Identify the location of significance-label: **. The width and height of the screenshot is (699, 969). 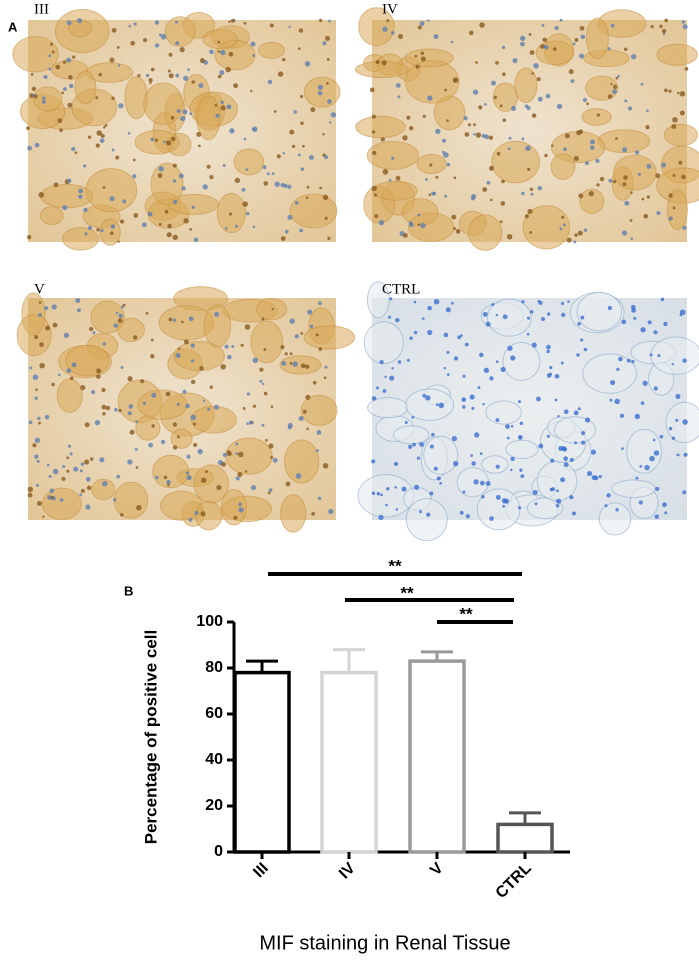
(407, 592).